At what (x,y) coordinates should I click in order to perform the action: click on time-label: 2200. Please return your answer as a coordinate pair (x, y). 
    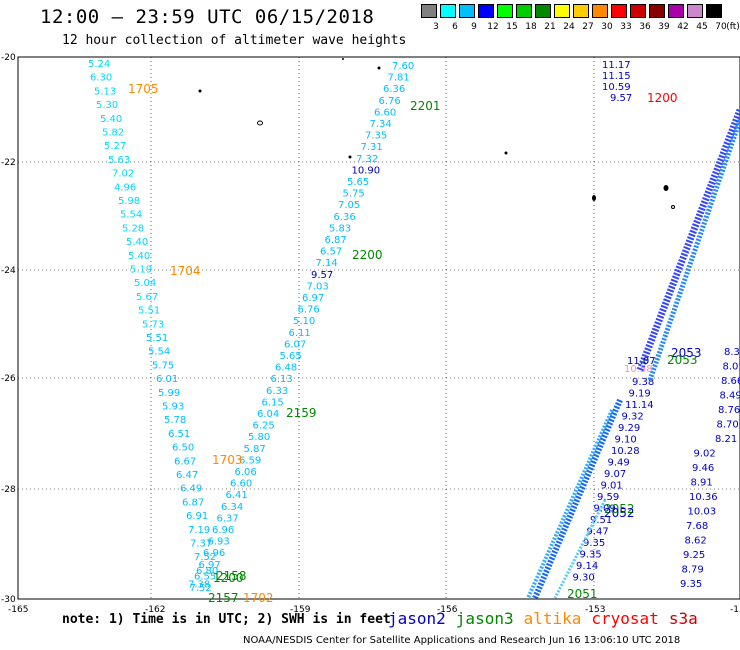
    Looking at the image, I should click on (367, 255).